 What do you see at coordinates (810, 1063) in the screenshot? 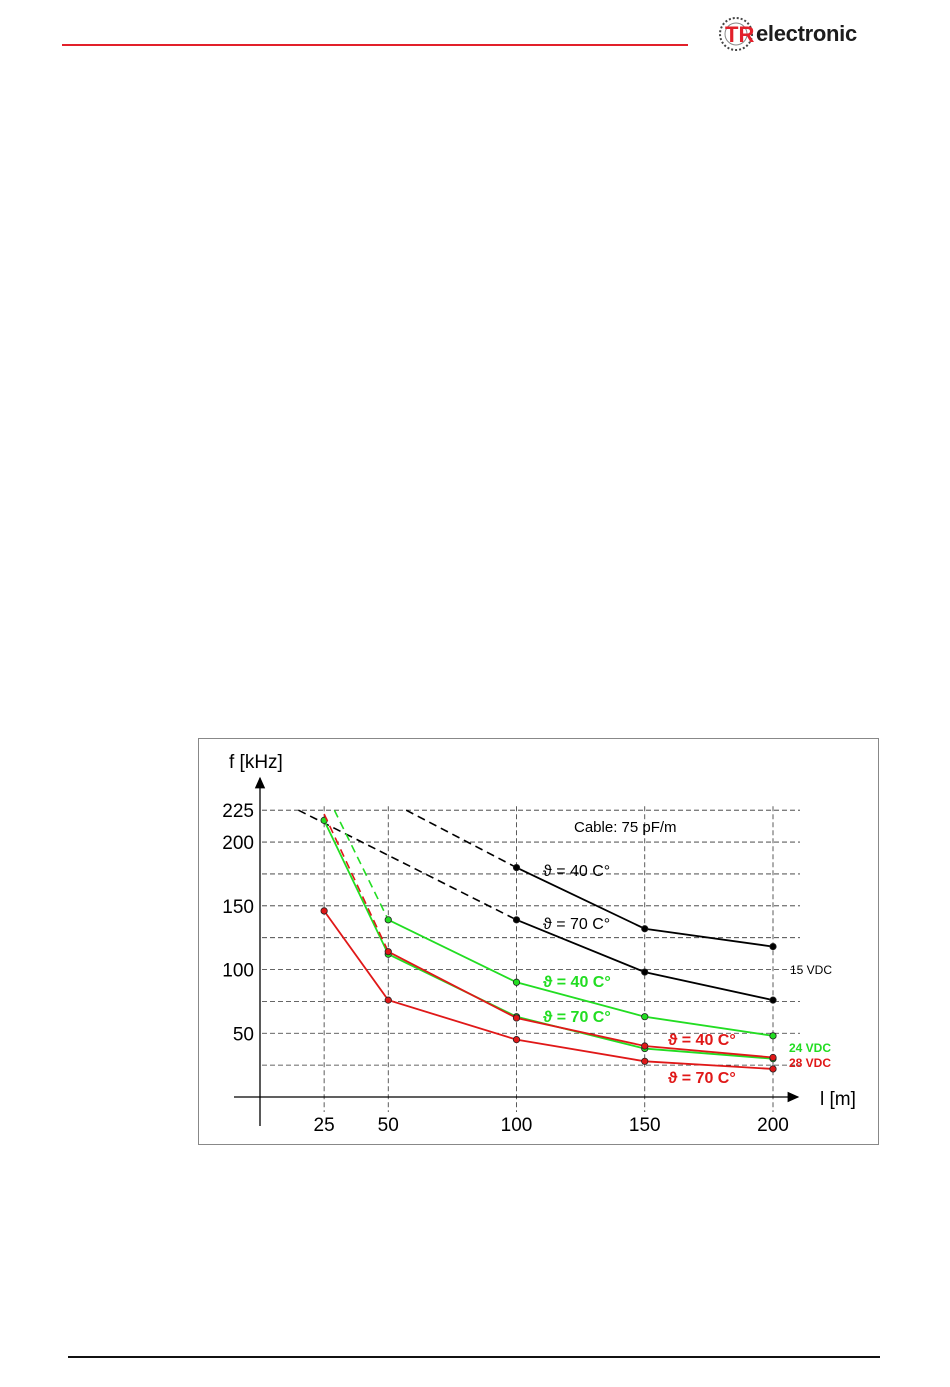
I see `voltage-label-2: 28 VDC` at bounding box center [810, 1063].